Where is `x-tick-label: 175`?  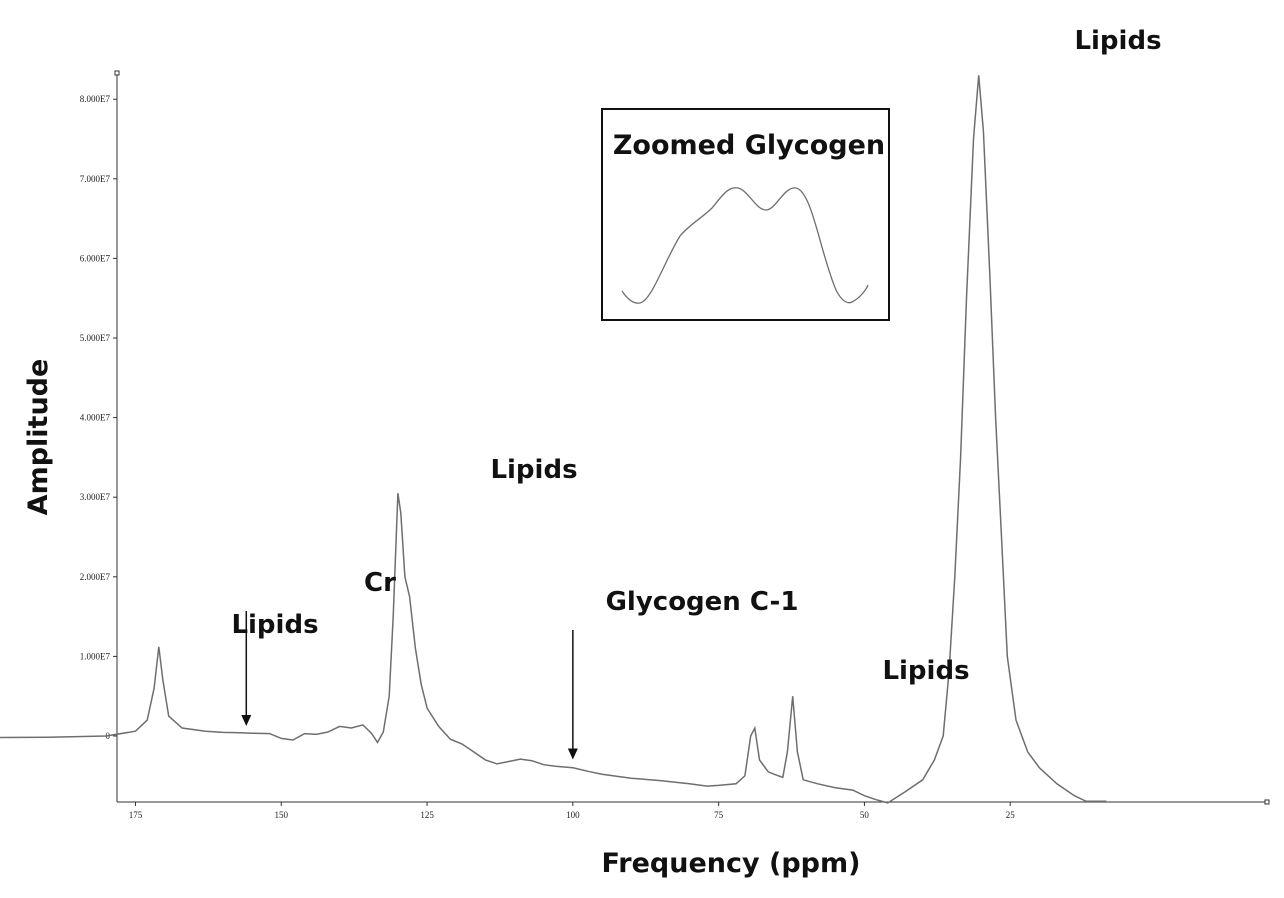
x-tick-label: 175 is located at coordinates (136, 815).